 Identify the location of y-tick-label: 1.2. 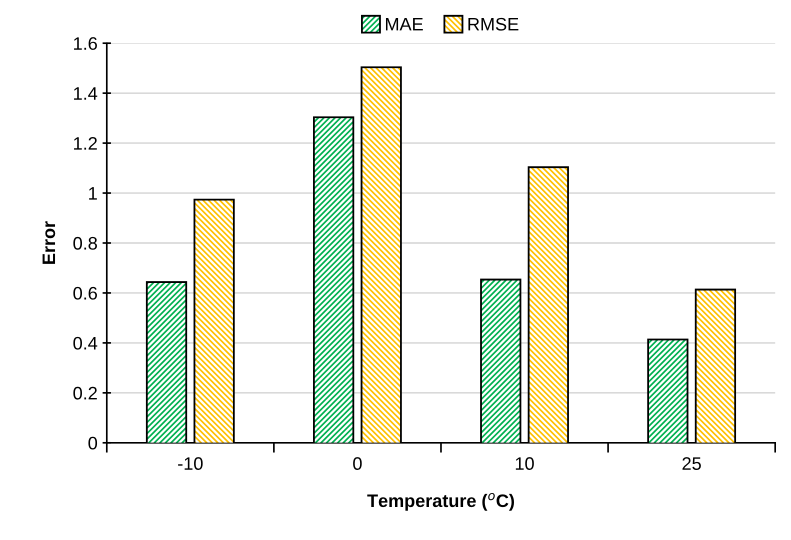
(85, 143).